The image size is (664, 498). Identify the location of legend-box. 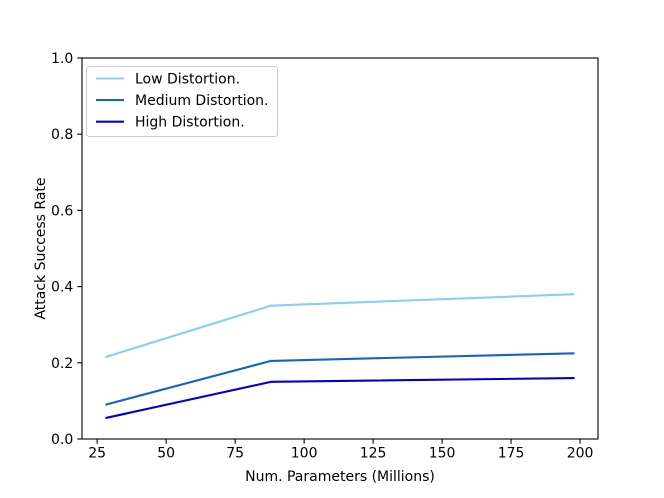
(182, 101).